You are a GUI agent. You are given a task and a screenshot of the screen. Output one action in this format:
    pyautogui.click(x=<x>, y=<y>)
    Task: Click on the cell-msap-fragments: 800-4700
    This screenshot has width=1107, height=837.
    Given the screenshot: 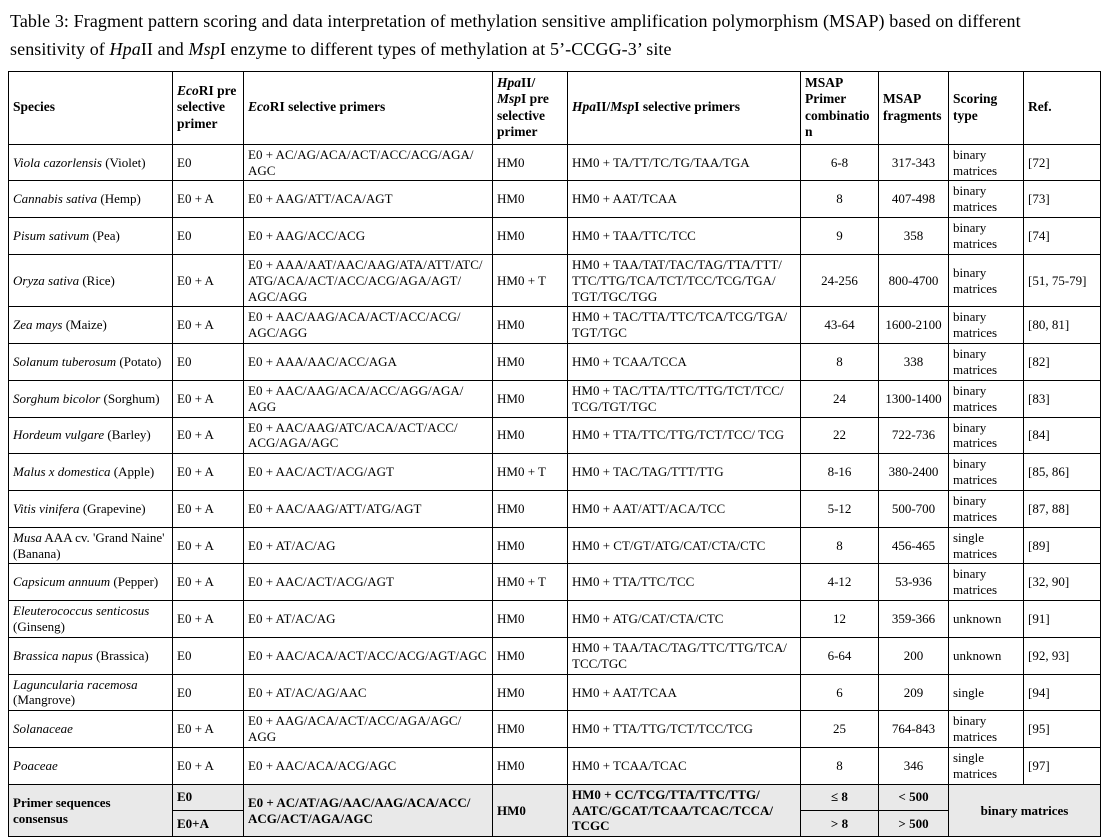 What is the action you would take?
    pyautogui.click(x=913, y=280)
    